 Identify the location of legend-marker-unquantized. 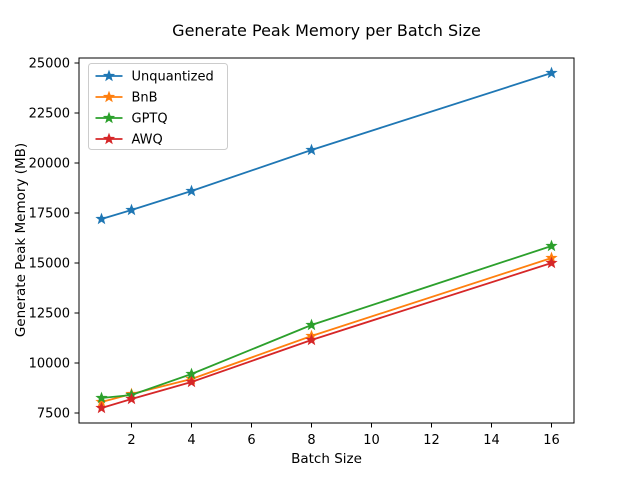
(109, 75).